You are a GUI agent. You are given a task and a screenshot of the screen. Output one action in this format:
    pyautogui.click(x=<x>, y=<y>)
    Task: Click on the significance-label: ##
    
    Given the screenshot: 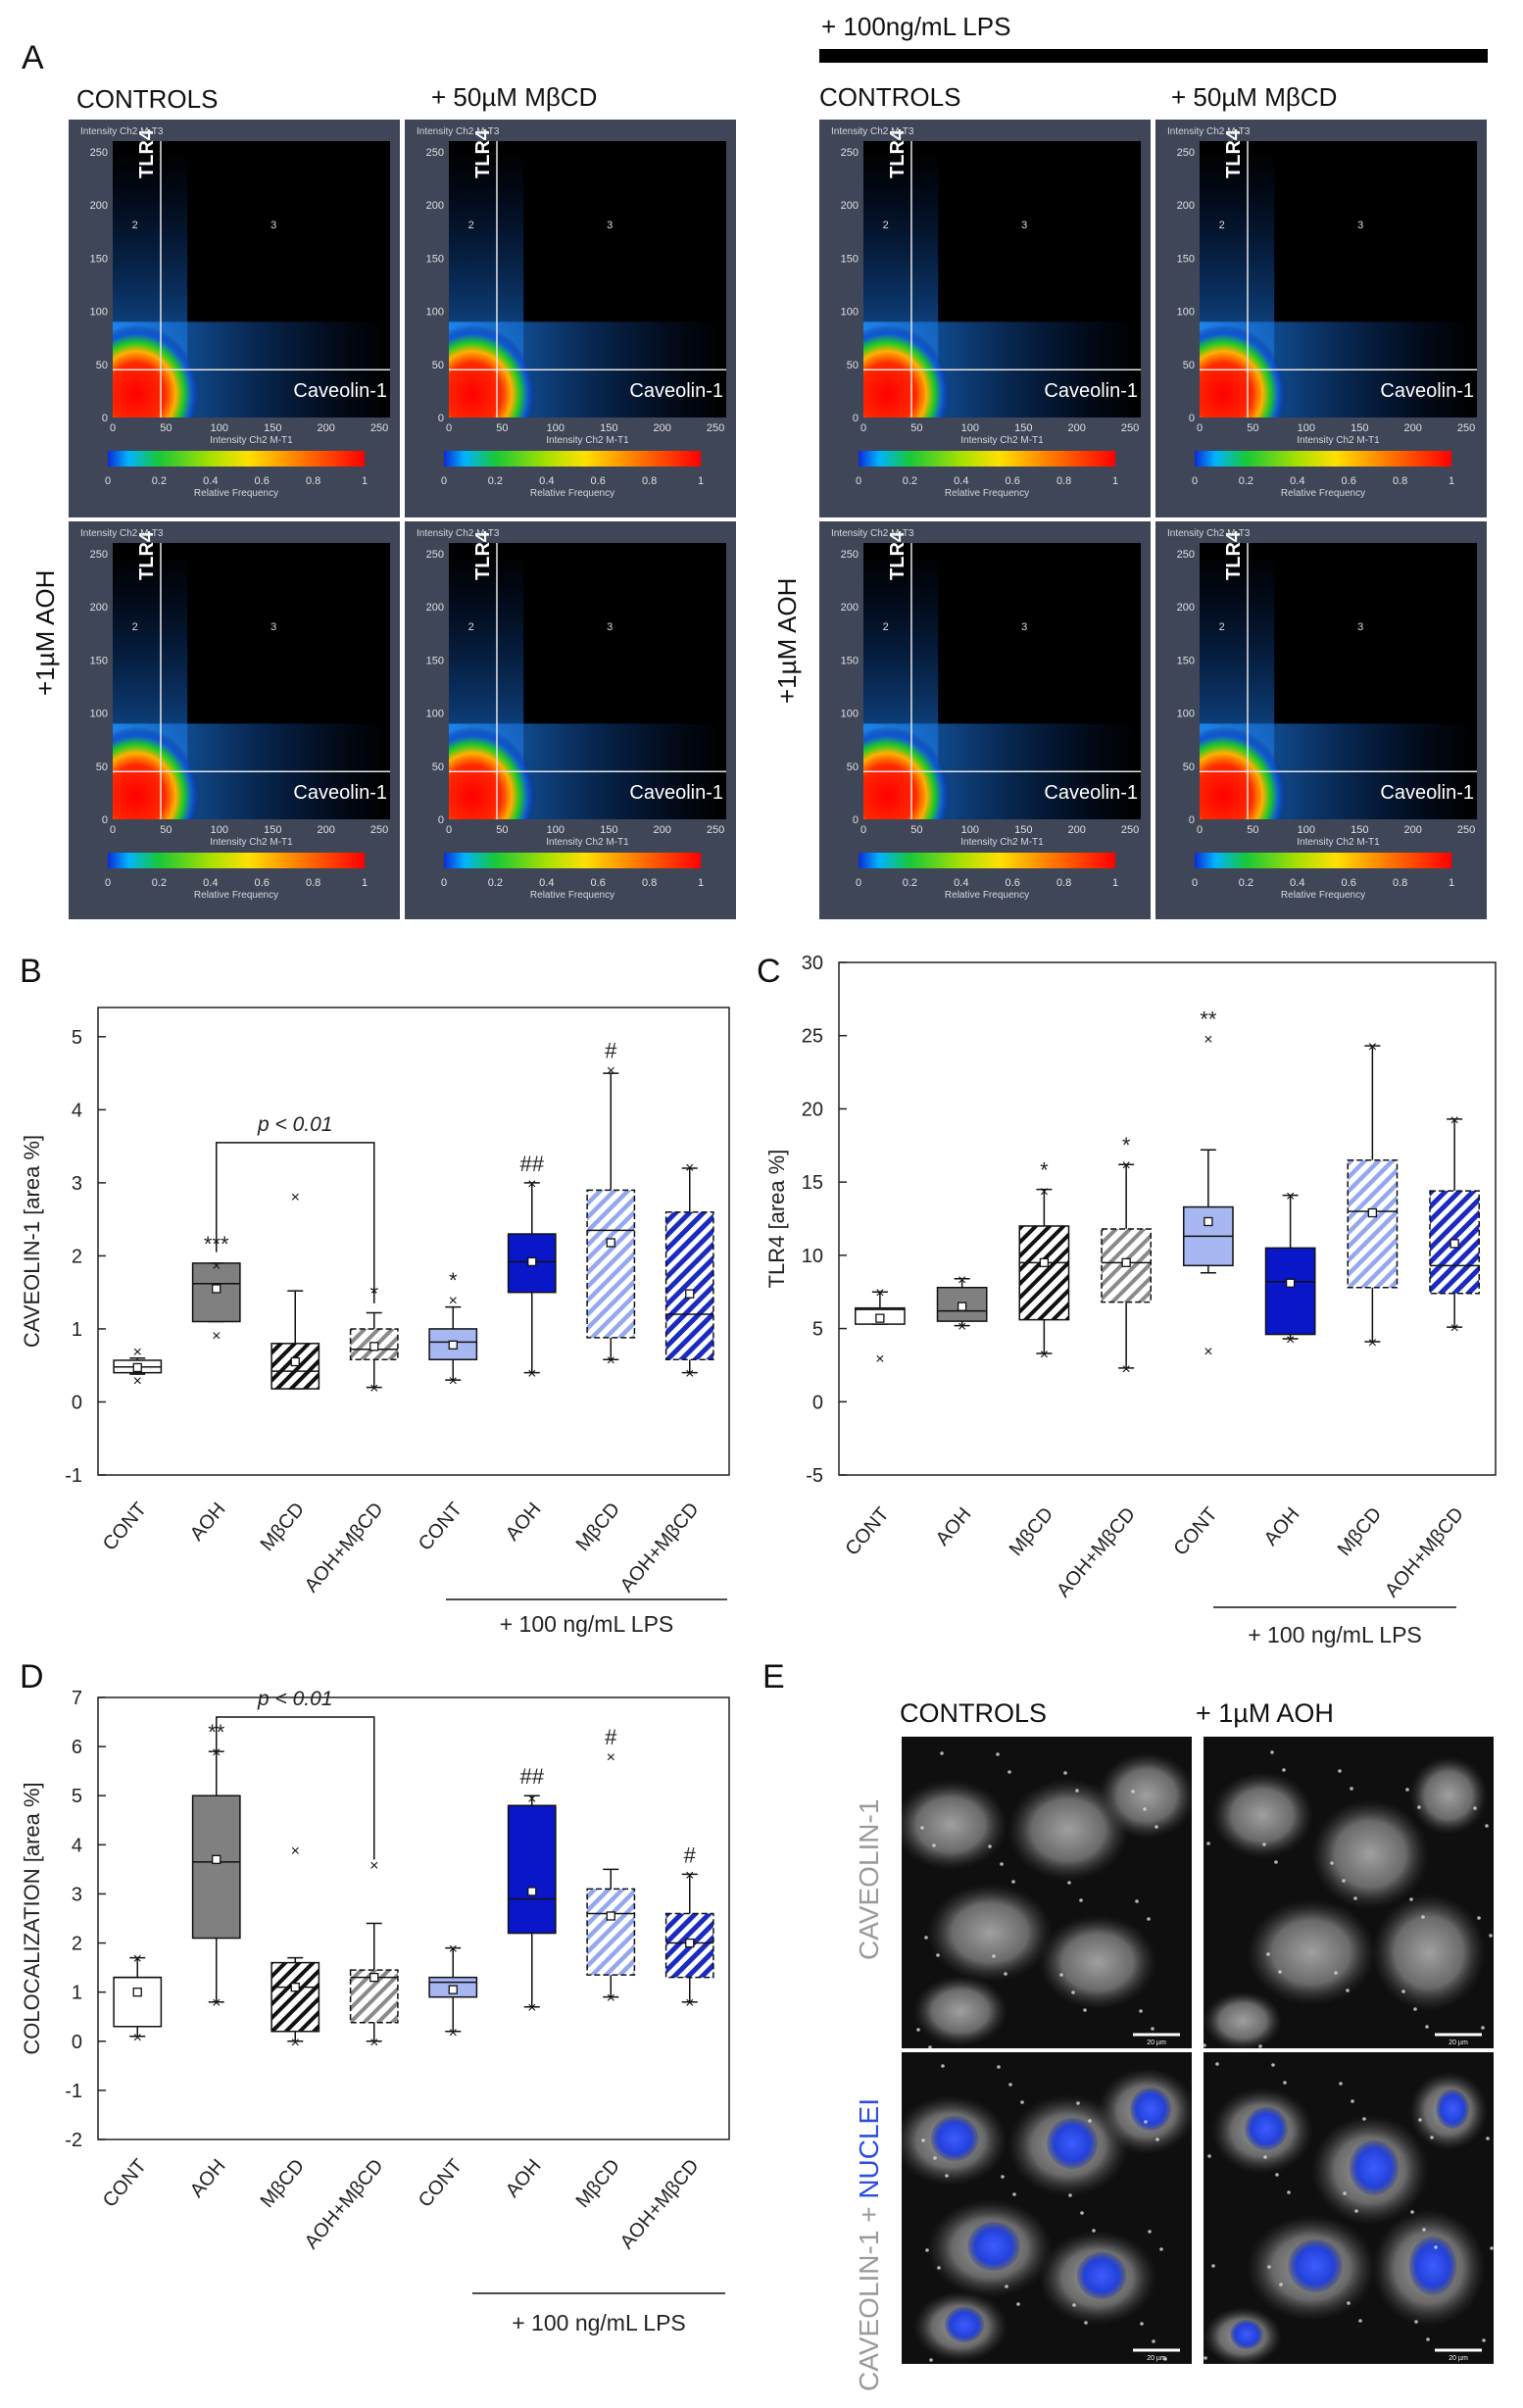 What is the action you would take?
    pyautogui.click(x=532, y=1164)
    